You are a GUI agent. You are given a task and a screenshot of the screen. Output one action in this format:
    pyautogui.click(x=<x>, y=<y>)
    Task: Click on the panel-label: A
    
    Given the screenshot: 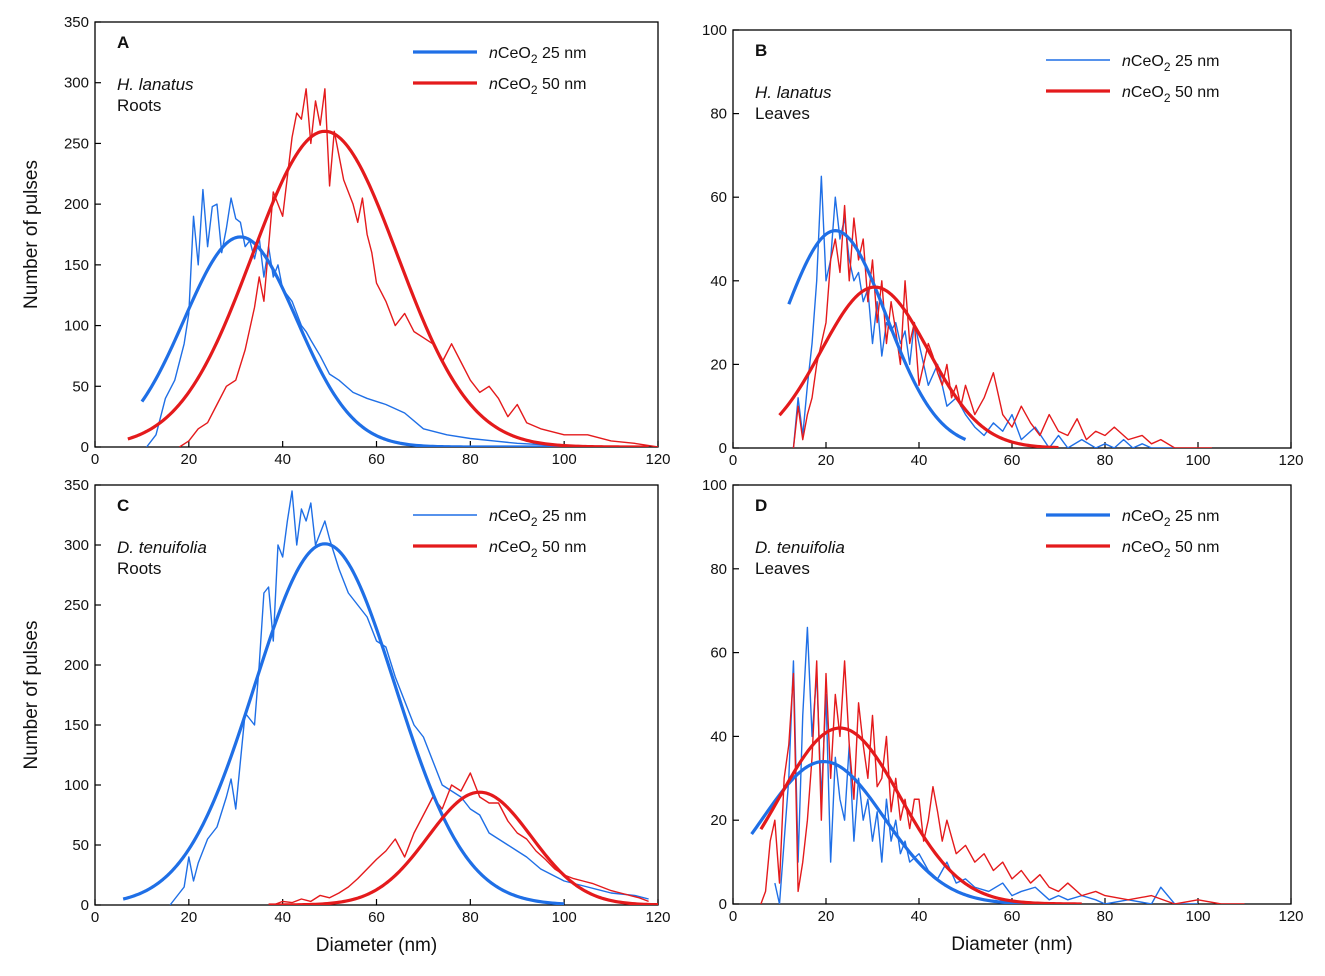 What is the action you would take?
    pyautogui.click(x=123, y=42)
    